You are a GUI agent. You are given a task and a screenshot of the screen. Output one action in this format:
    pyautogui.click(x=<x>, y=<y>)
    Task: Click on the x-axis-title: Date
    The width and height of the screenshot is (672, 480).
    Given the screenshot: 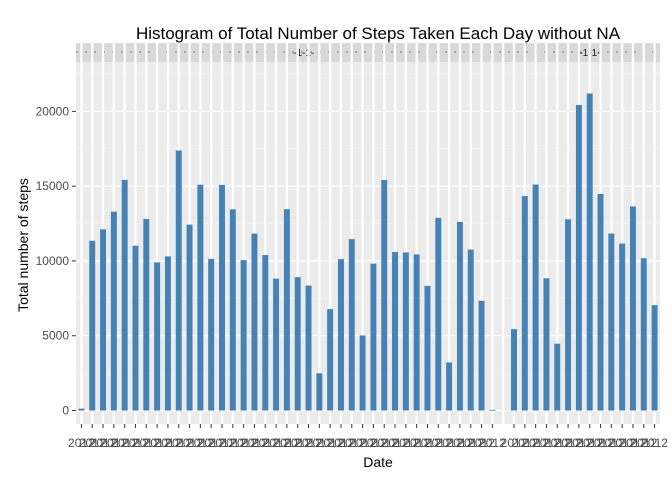 What is the action you would take?
    pyautogui.click(x=378, y=462)
    